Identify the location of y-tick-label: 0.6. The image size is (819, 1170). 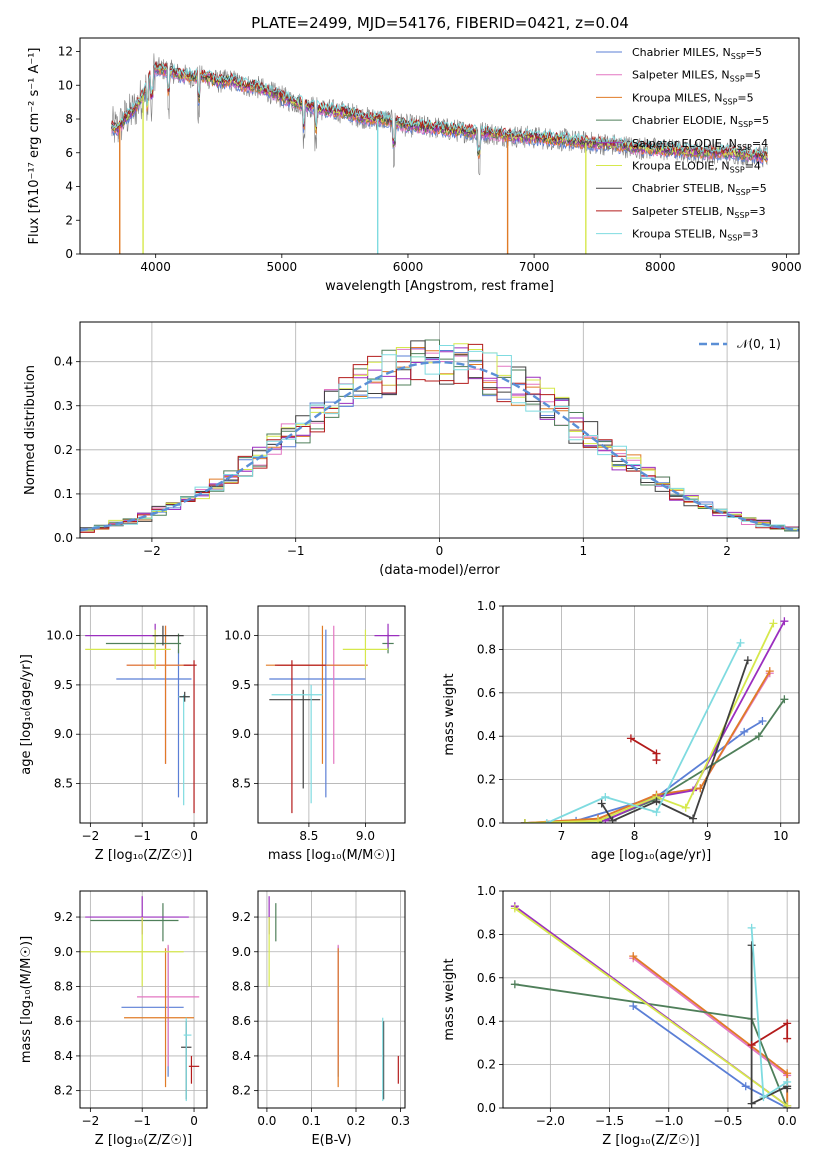
(486, 693).